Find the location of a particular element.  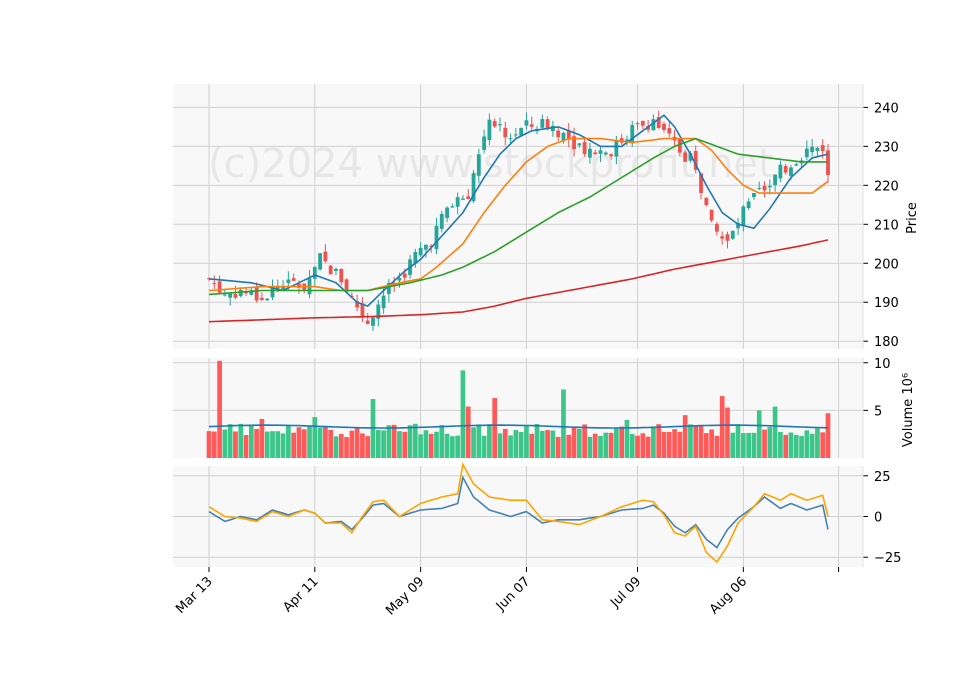

x-tick-label: Aug 06 is located at coordinates (728, 595).